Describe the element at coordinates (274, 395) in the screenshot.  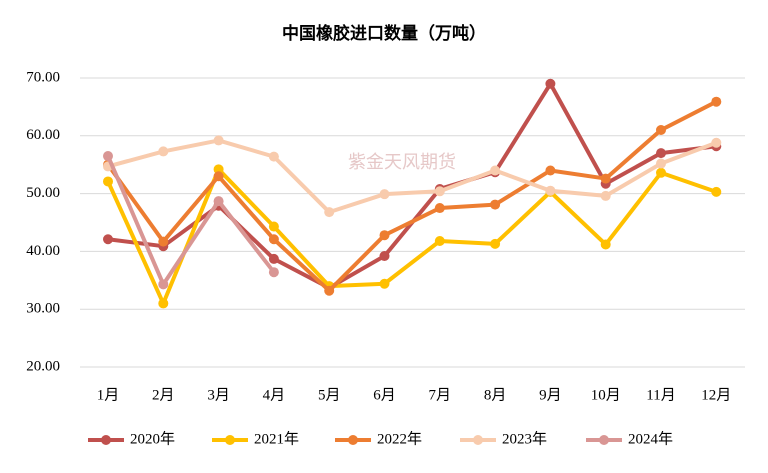
I see `x-tick-label: 4月` at that location.